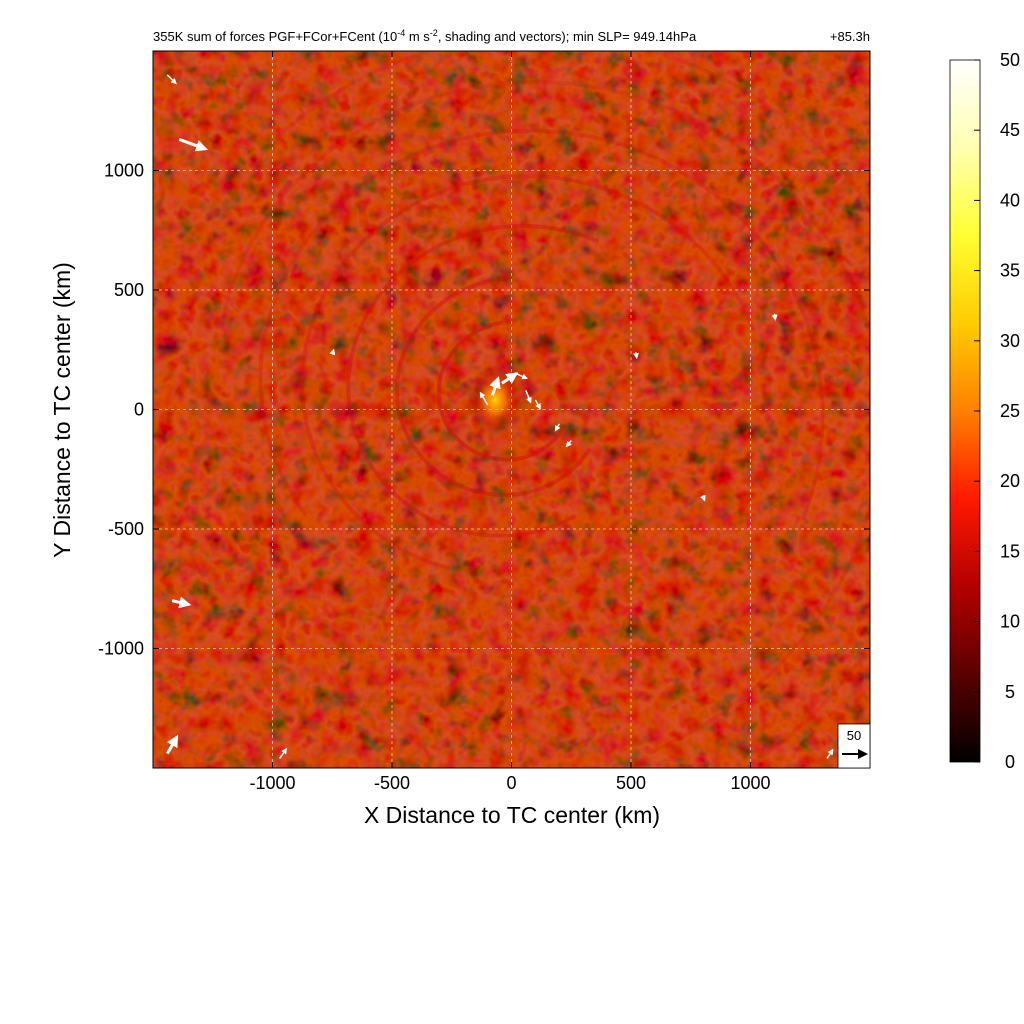 Image resolution: width=1024 pixels, height=1024 pixels. Describe the element at coordinates (124, 171) in the screenshot. I see `y-tick-label: 1000` at that location.